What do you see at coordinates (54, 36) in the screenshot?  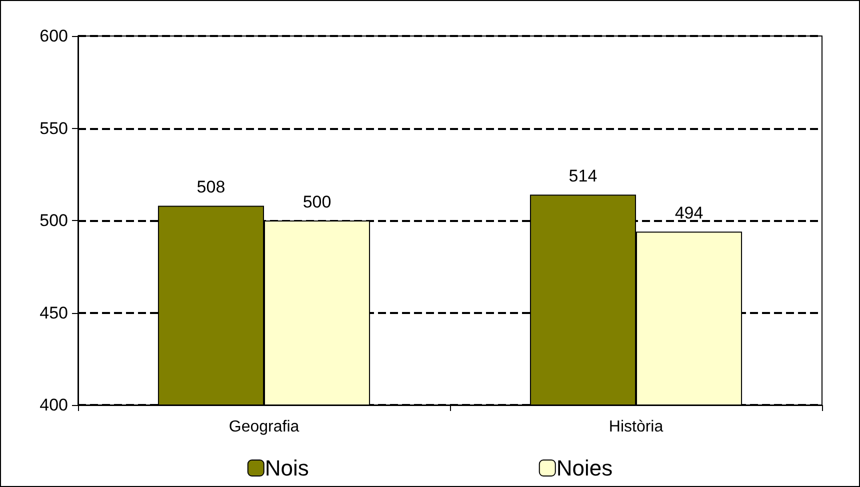 I see `y-tick-label: 600` at bounding box center [54, 36].